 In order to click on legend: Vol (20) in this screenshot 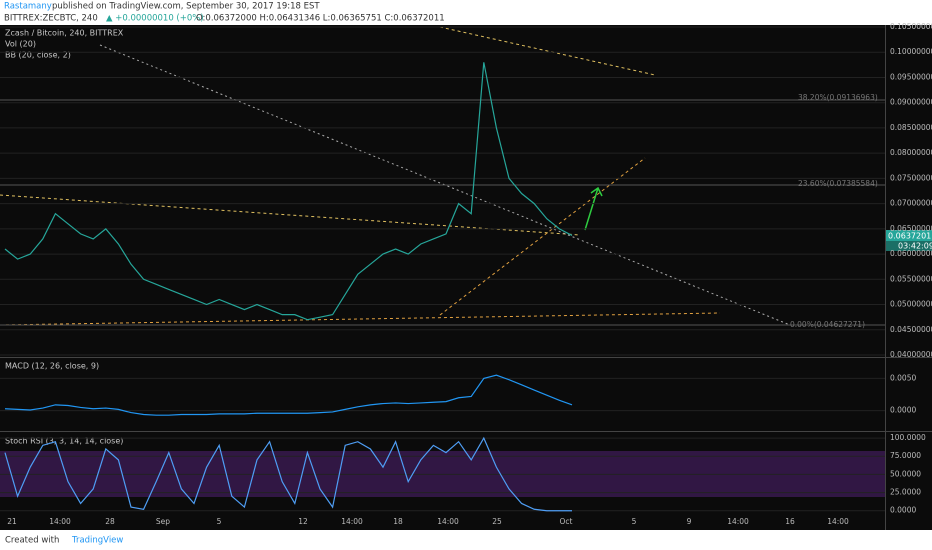, I will do `click(20, 44)`.